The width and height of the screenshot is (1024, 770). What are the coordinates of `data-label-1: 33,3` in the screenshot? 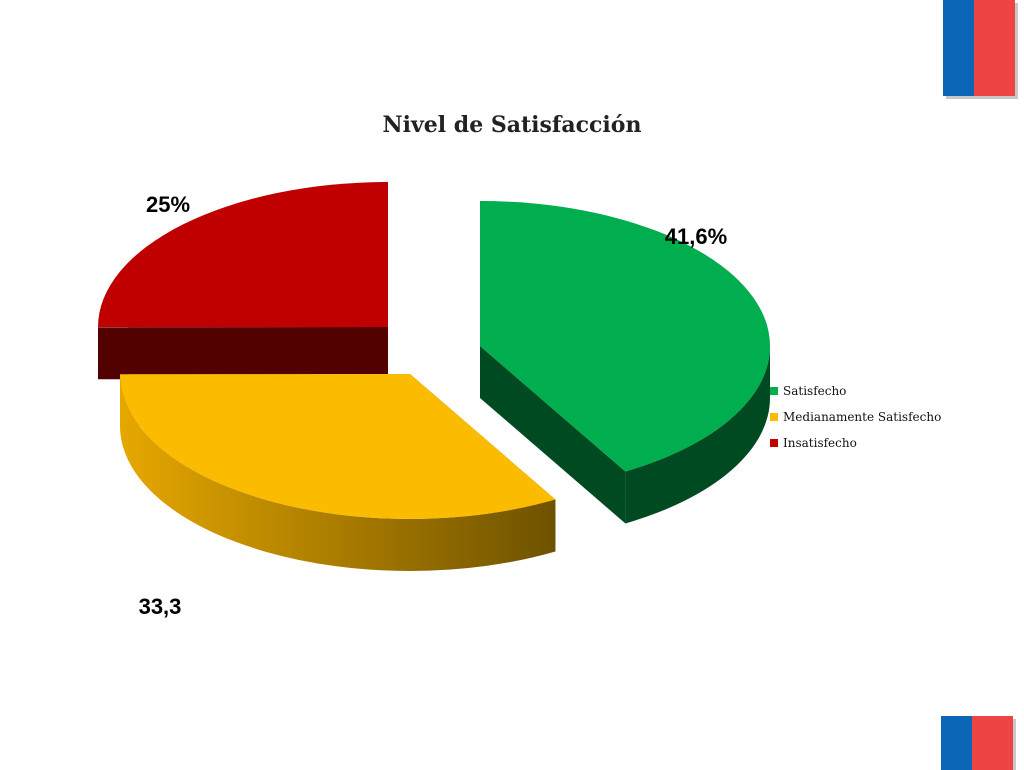 It's located at (160, 606).